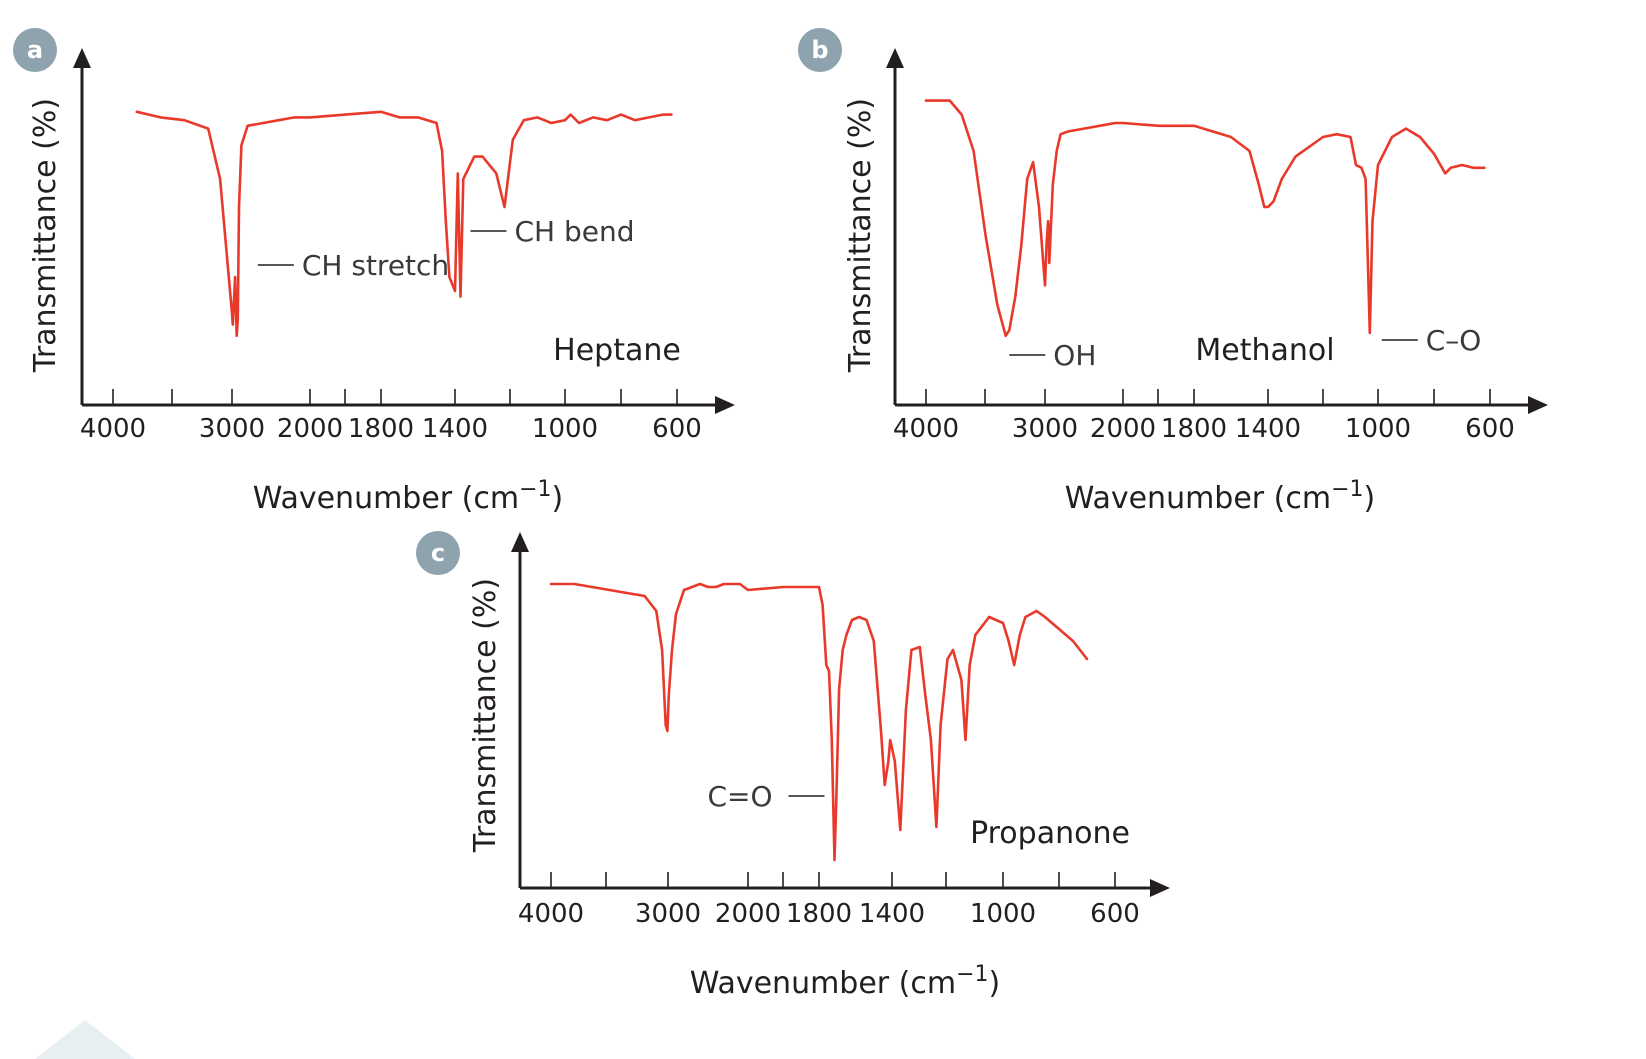  Describe the element at coordinates (85, 1039) in the screenshot. I see `decorative-corner-triangle` at that location.